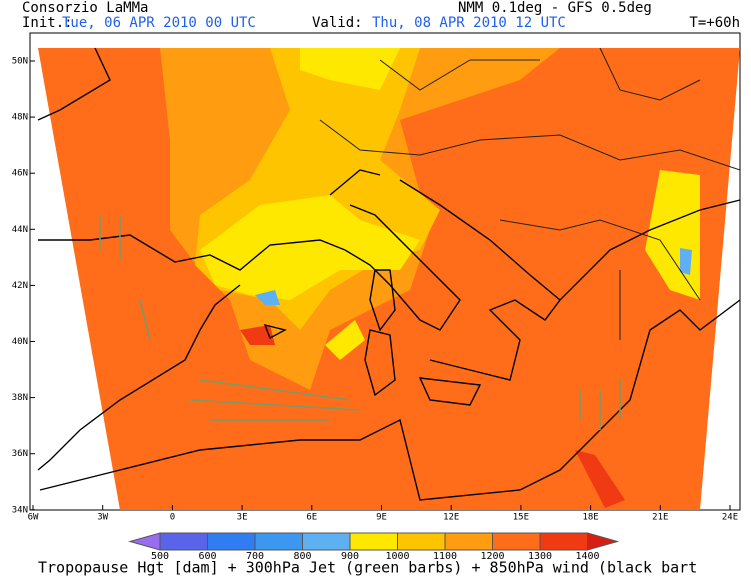  What do you see at coordinates (311, 518) in the screenshot?
I see `lon-label: 6E` at bounding box center [311, 518].